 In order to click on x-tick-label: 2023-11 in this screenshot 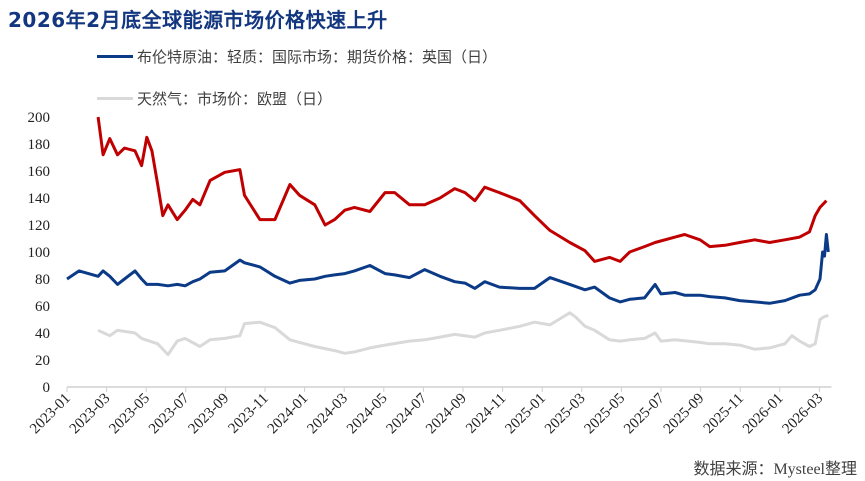, I will do `click(249, 414)`.